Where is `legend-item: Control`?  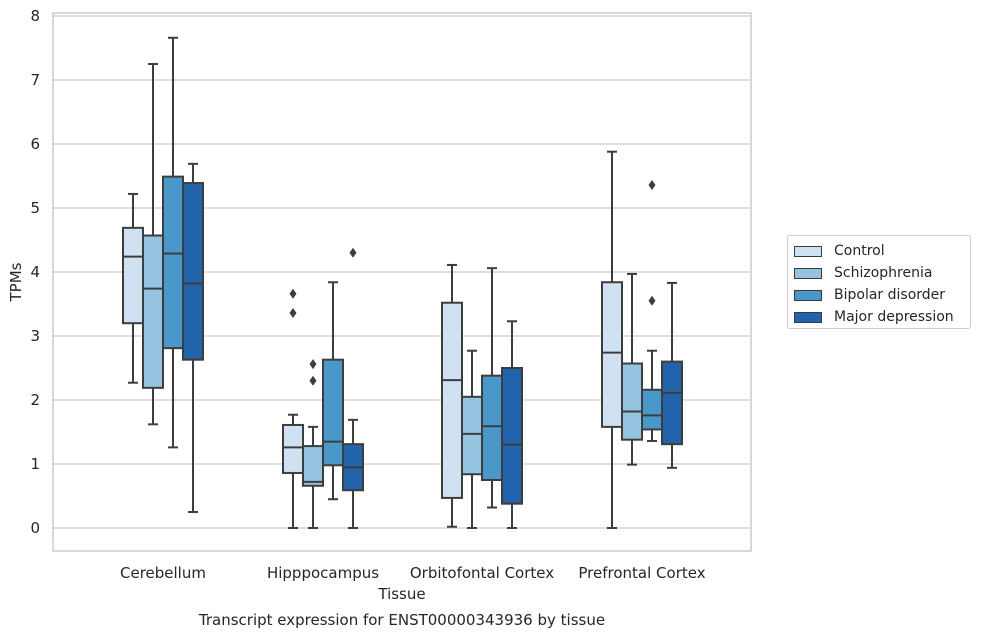 legend-item: Control is located at coordinates (879, 251).